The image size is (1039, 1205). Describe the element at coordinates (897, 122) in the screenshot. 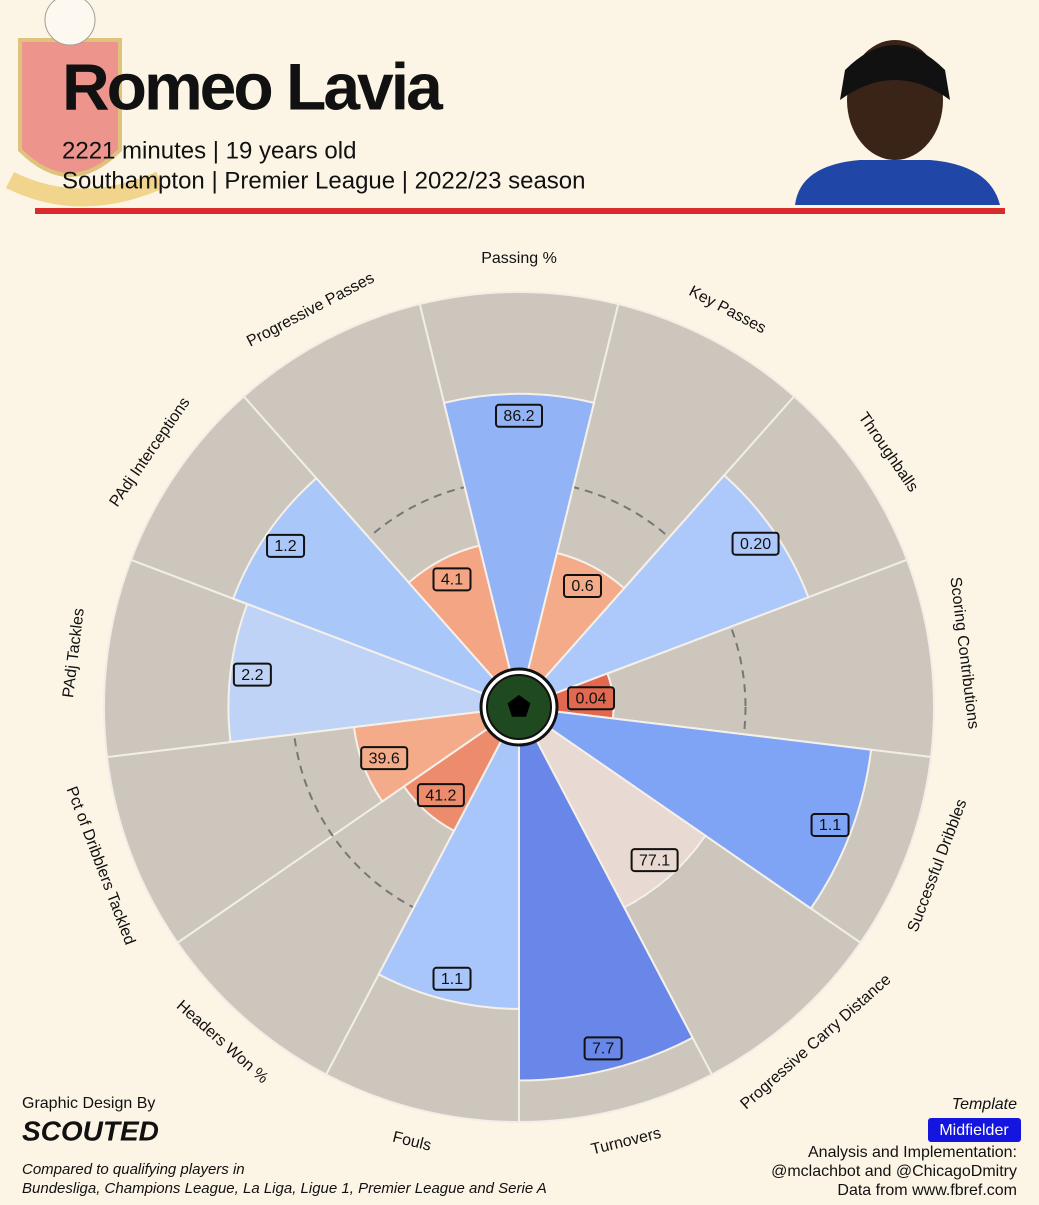

I see `player-photo` at that location.